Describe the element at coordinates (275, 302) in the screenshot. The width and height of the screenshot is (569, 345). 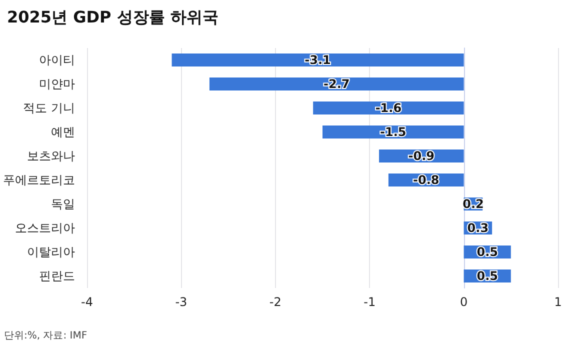
I see `x-tick-label: -2` at that location.